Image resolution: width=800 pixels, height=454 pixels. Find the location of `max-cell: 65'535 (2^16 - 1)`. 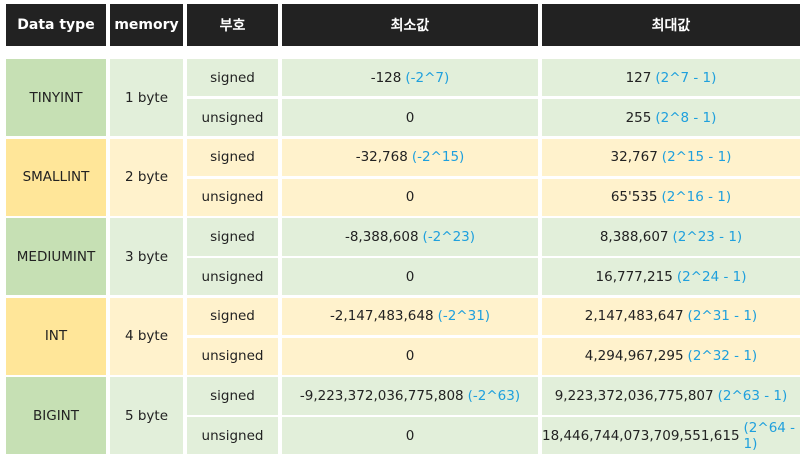

max-cell: 65'535 (2^16 - 1) is located at coordinates (671, 197).